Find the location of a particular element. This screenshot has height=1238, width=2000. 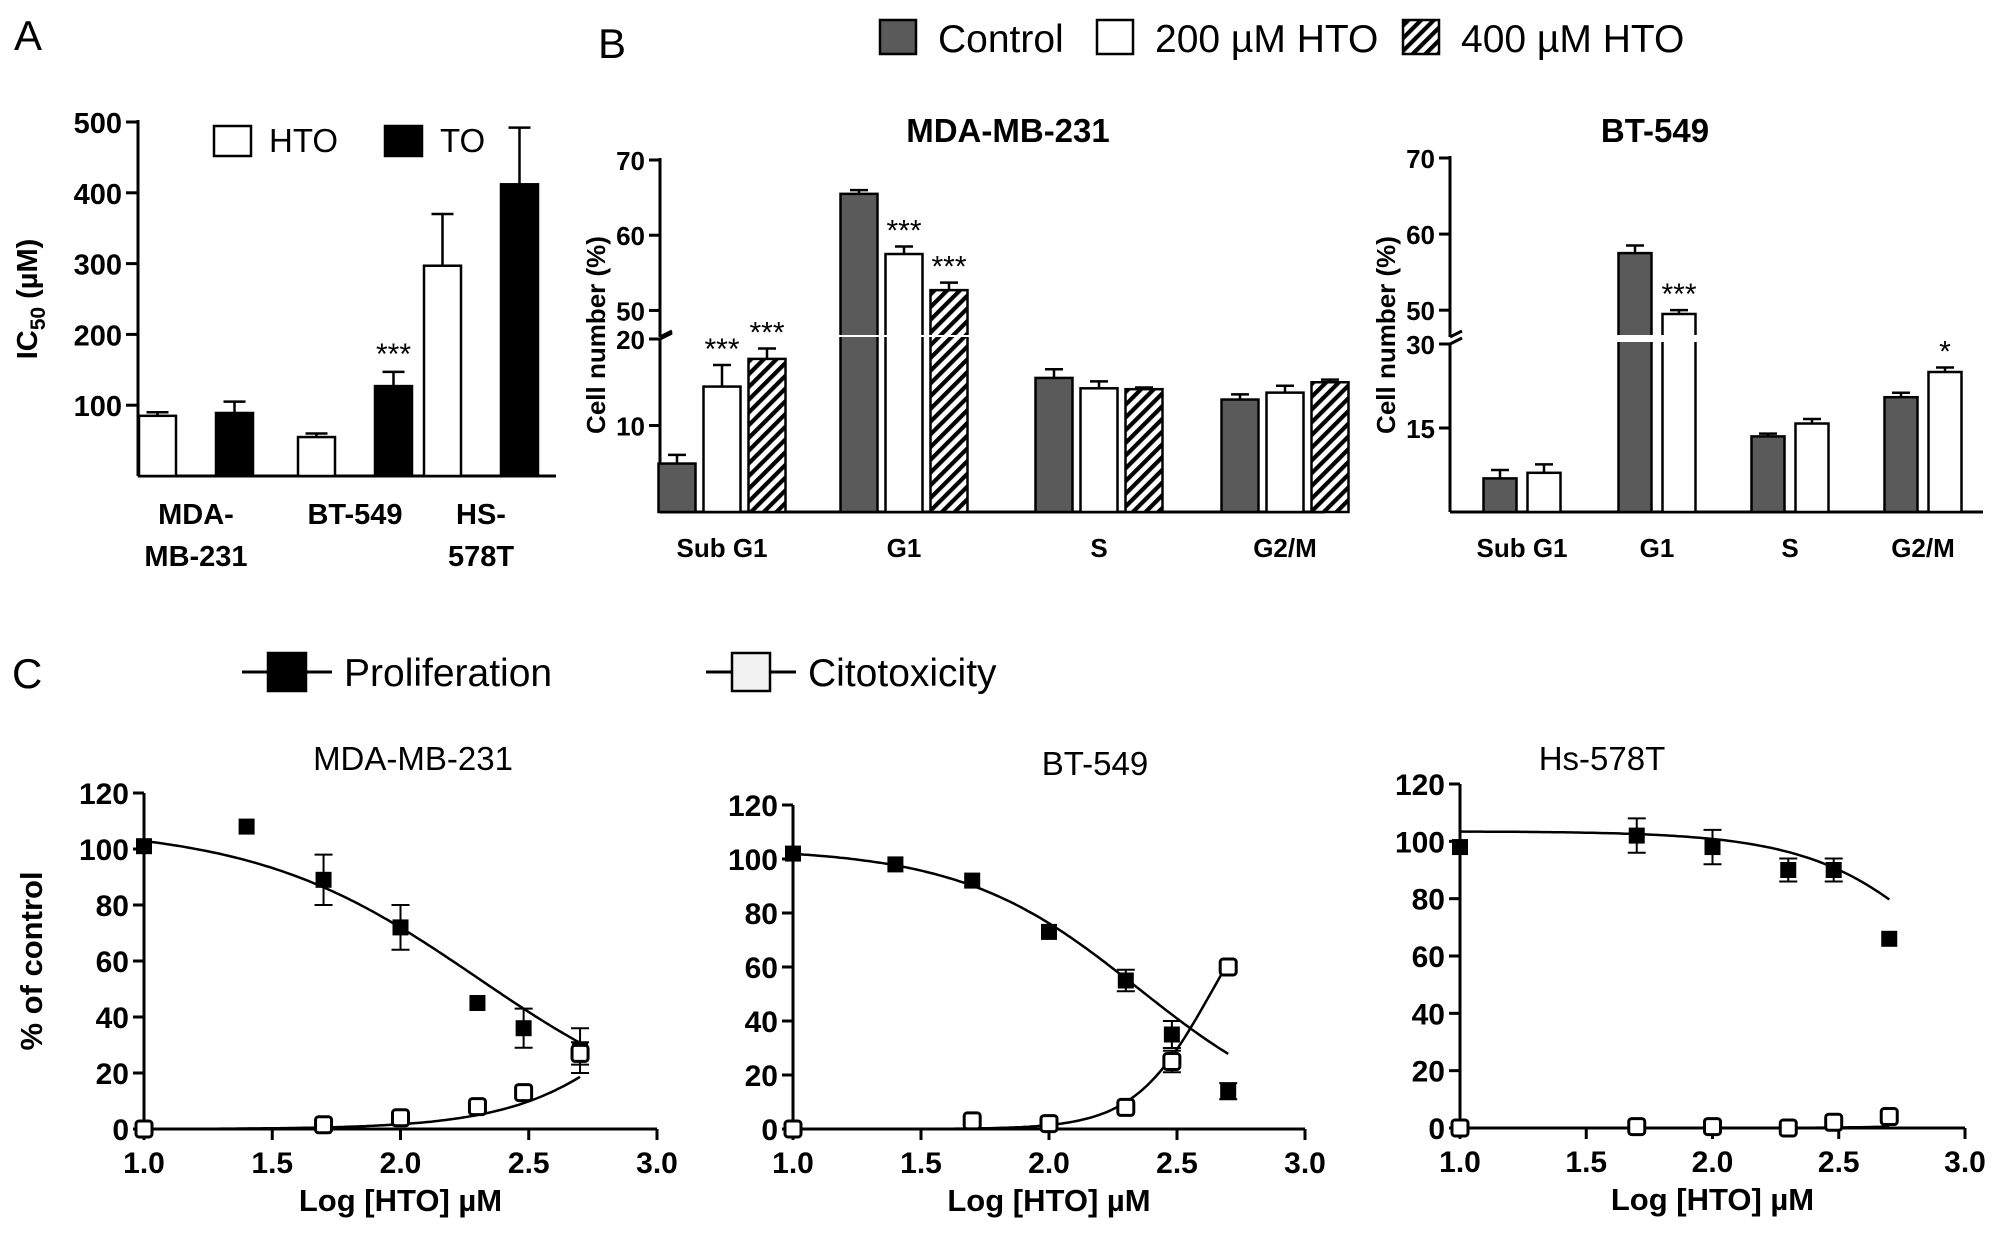

chart-title: MDA-MB-231 is located at coordinates (1008, 130).